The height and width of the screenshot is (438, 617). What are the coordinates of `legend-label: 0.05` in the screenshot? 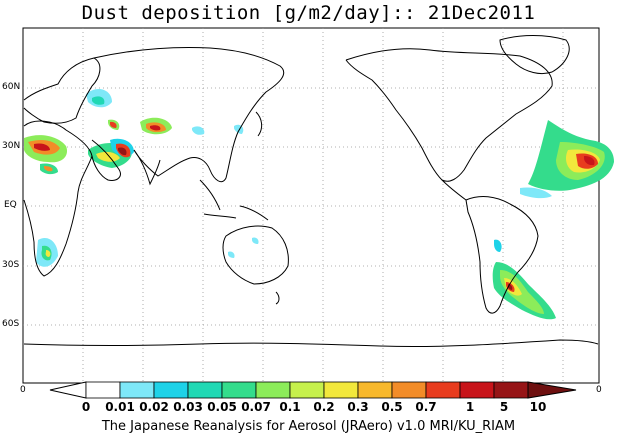 It's located at (222, 407).